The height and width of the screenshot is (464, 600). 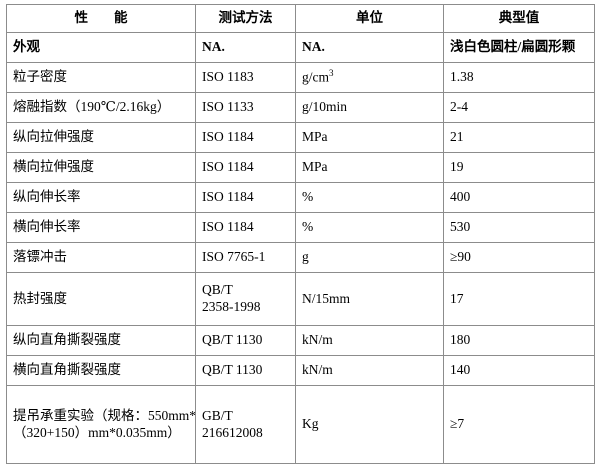 I want to click on table-row: 横向伸长率 ISO 1184 % 530, so click(x=300, y=227).